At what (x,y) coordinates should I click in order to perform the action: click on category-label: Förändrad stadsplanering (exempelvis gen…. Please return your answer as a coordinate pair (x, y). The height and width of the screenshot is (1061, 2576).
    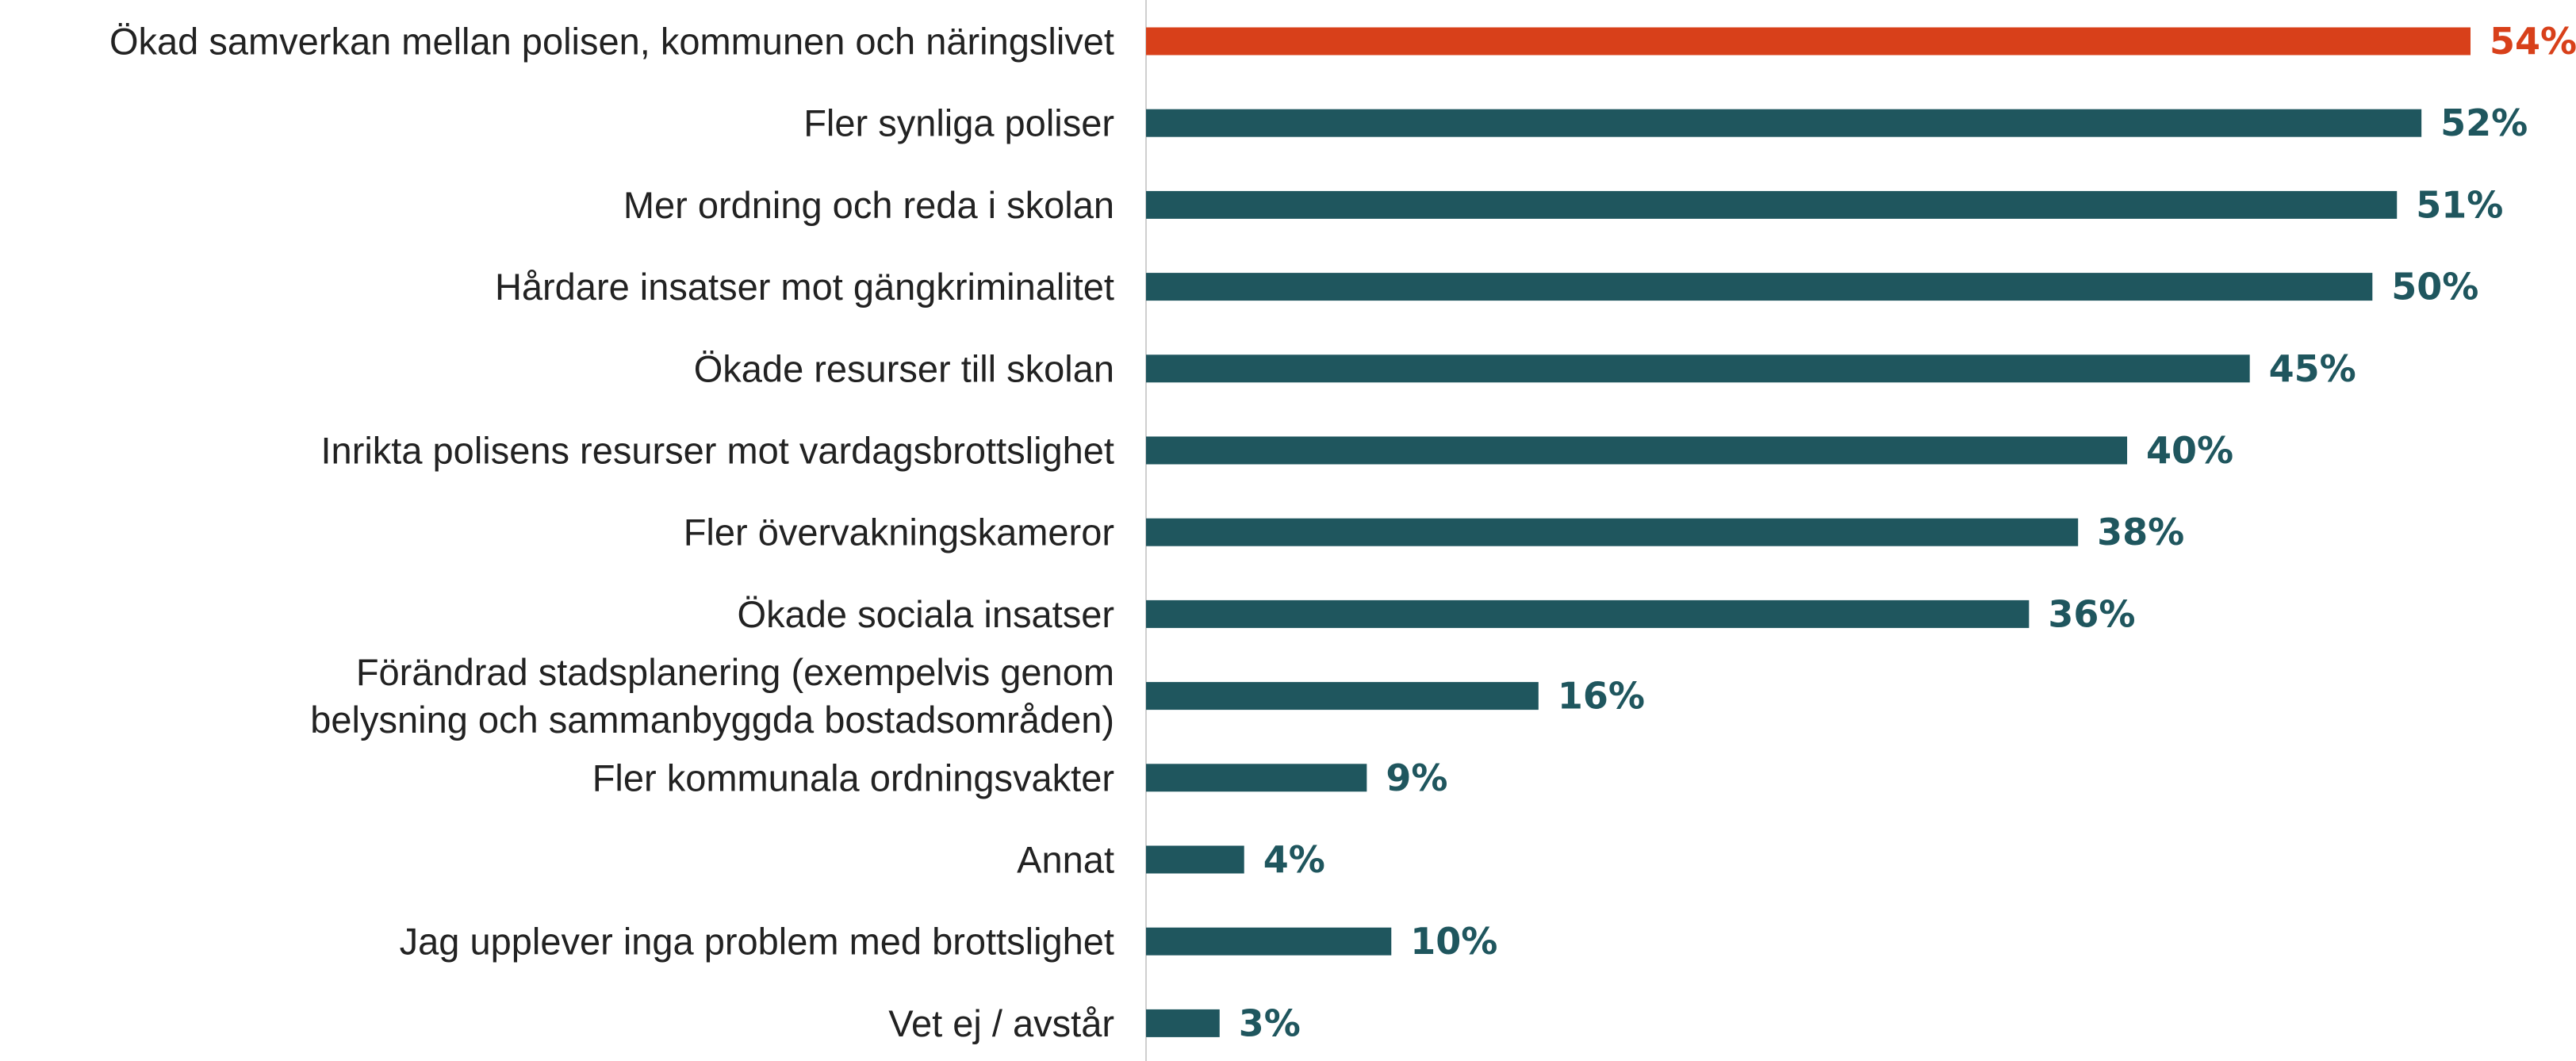
    Looking at the image, I should click on (712, 696).